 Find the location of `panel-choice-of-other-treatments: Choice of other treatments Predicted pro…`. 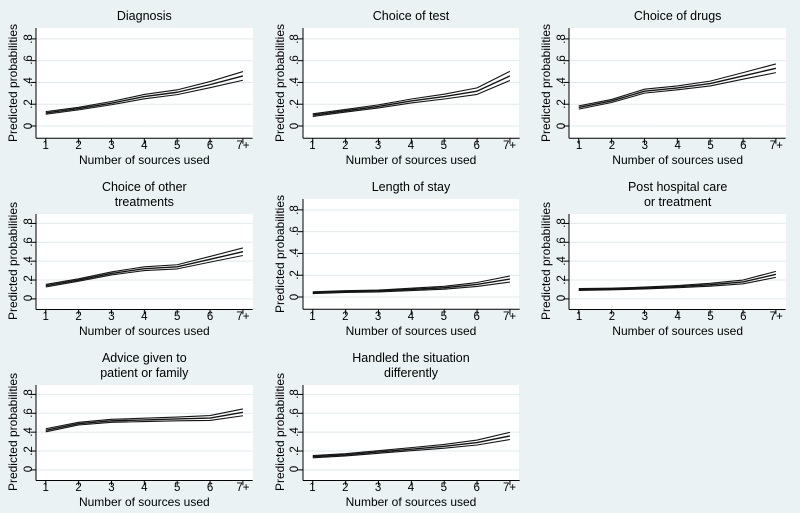

panel-choice-of-other-treatments: Choice of other treatments Predicted pro… is located at coordinates (133, 256).